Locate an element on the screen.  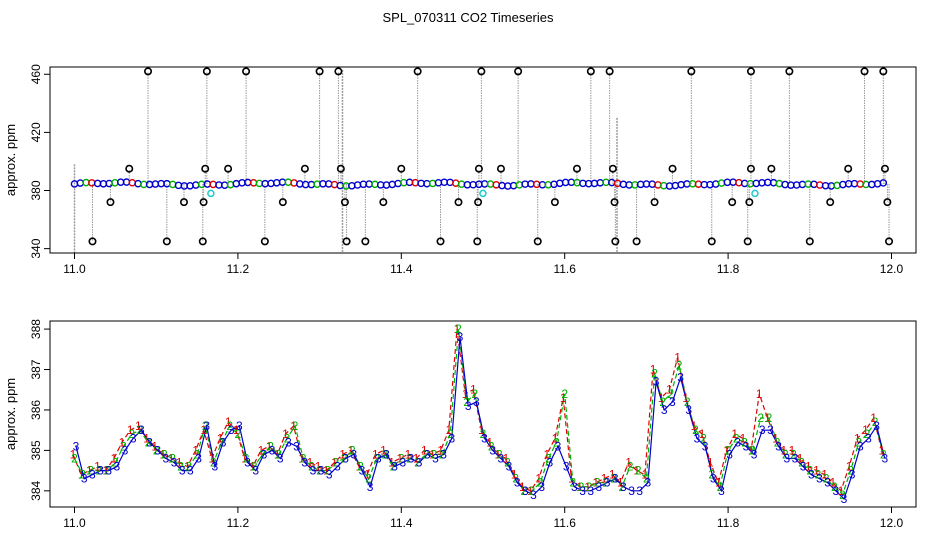
top-y-tick-label: 380 is located at coordinates (36, 190).